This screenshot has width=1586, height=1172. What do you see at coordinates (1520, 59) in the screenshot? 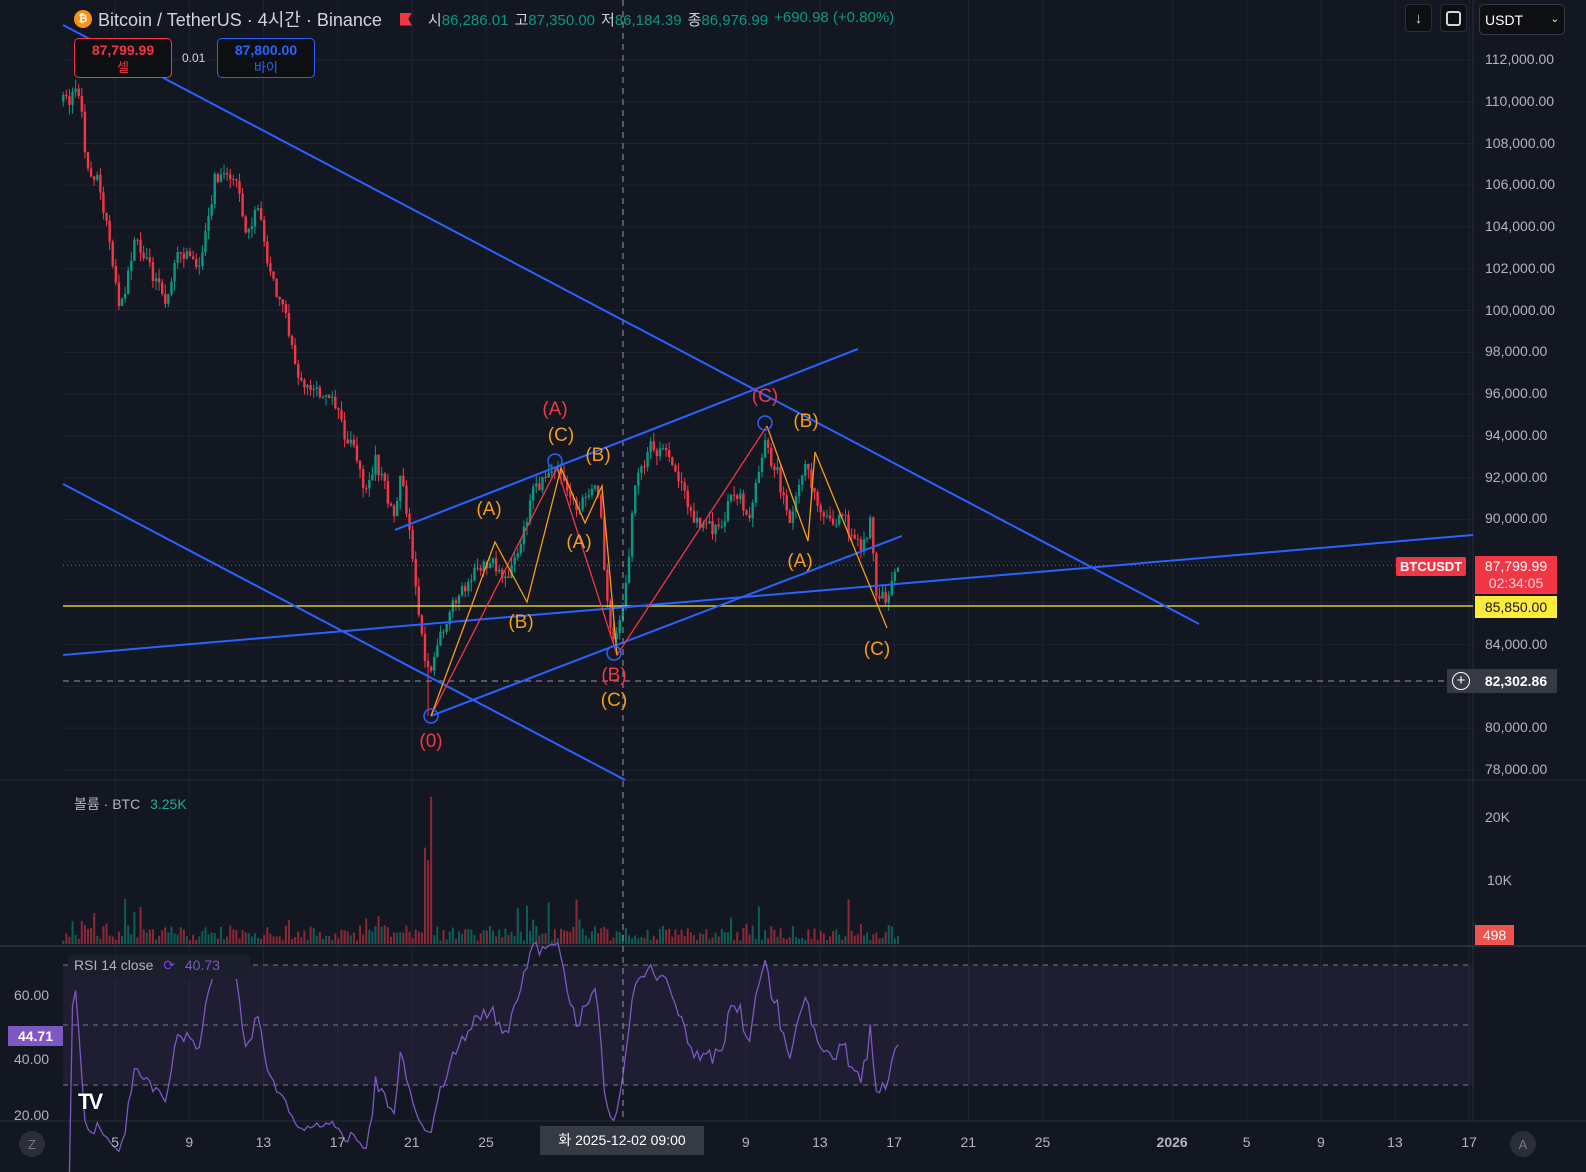
I see `price-axis-label: 112,000.00` at bounding box center [1520, 59].